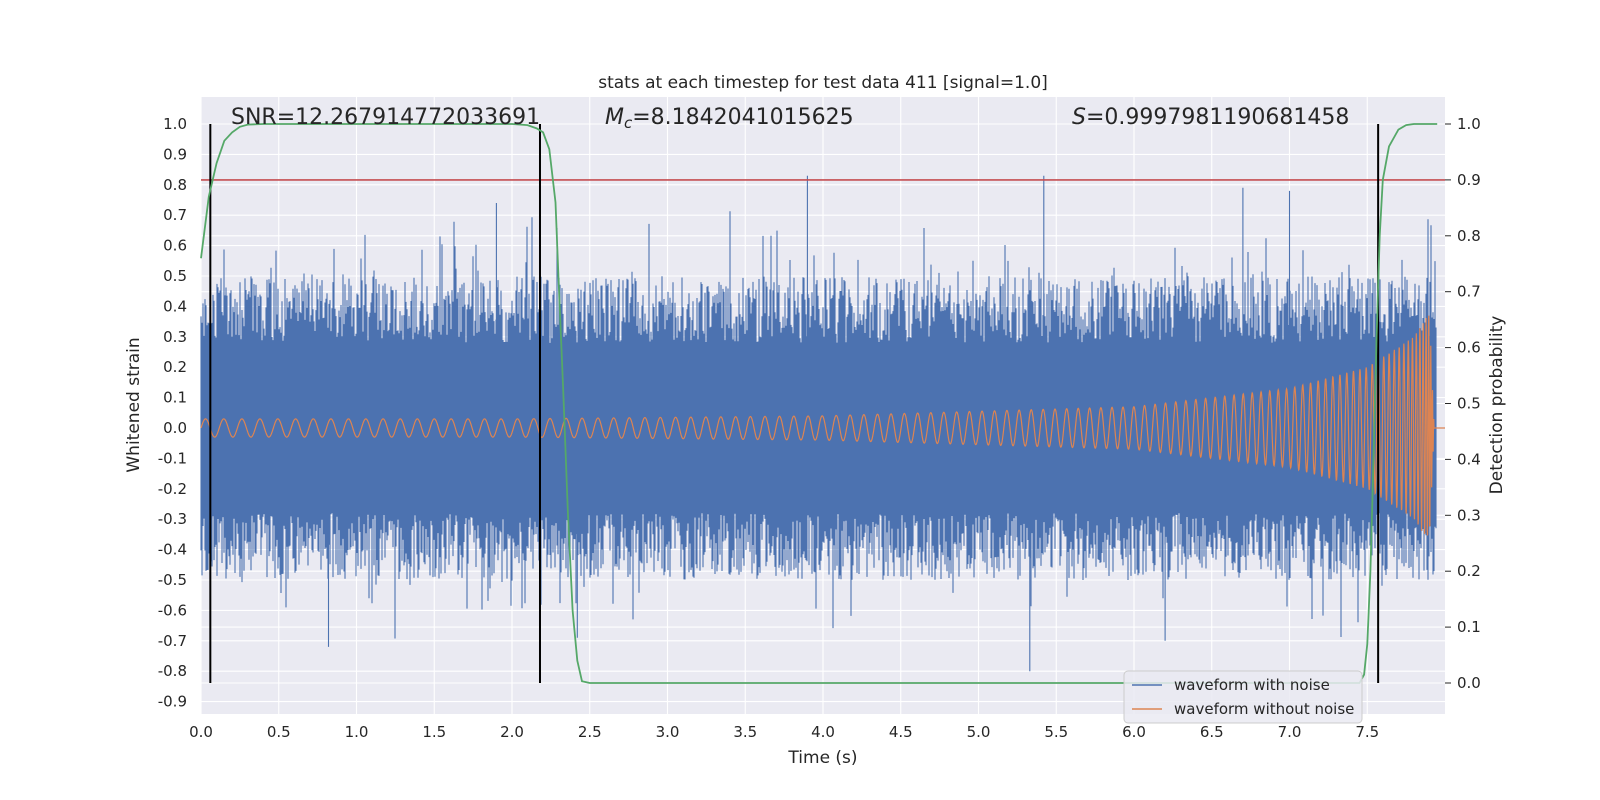 This screenshot has height=800, width=1600. What do you see at coordinates (1469, 515) in the screenshot?
I see `y2-tick-label: 0.3` at bounding box center [1469, 515].